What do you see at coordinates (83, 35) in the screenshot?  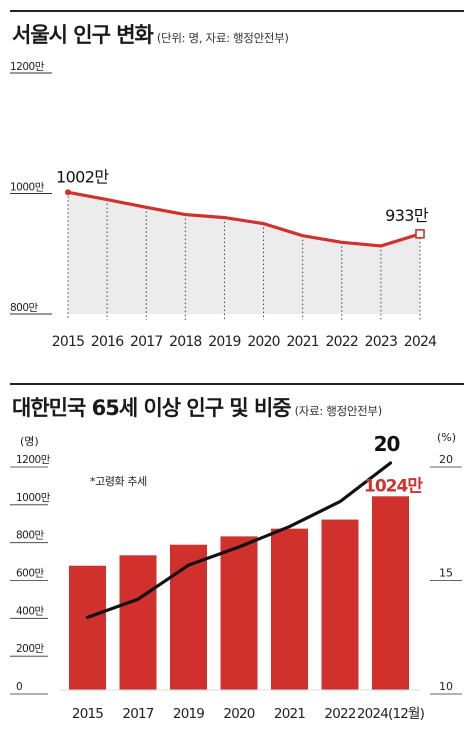 I see `chart1-title-text: 서울시 인구 변화` at bounding box center [83, 35].